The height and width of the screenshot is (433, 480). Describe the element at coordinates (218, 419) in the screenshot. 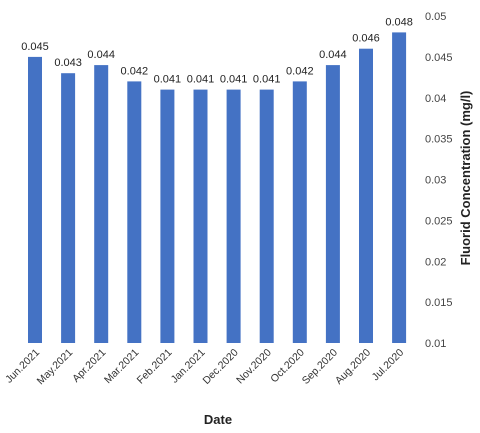

I see `x-axis-title: Date` at that location.